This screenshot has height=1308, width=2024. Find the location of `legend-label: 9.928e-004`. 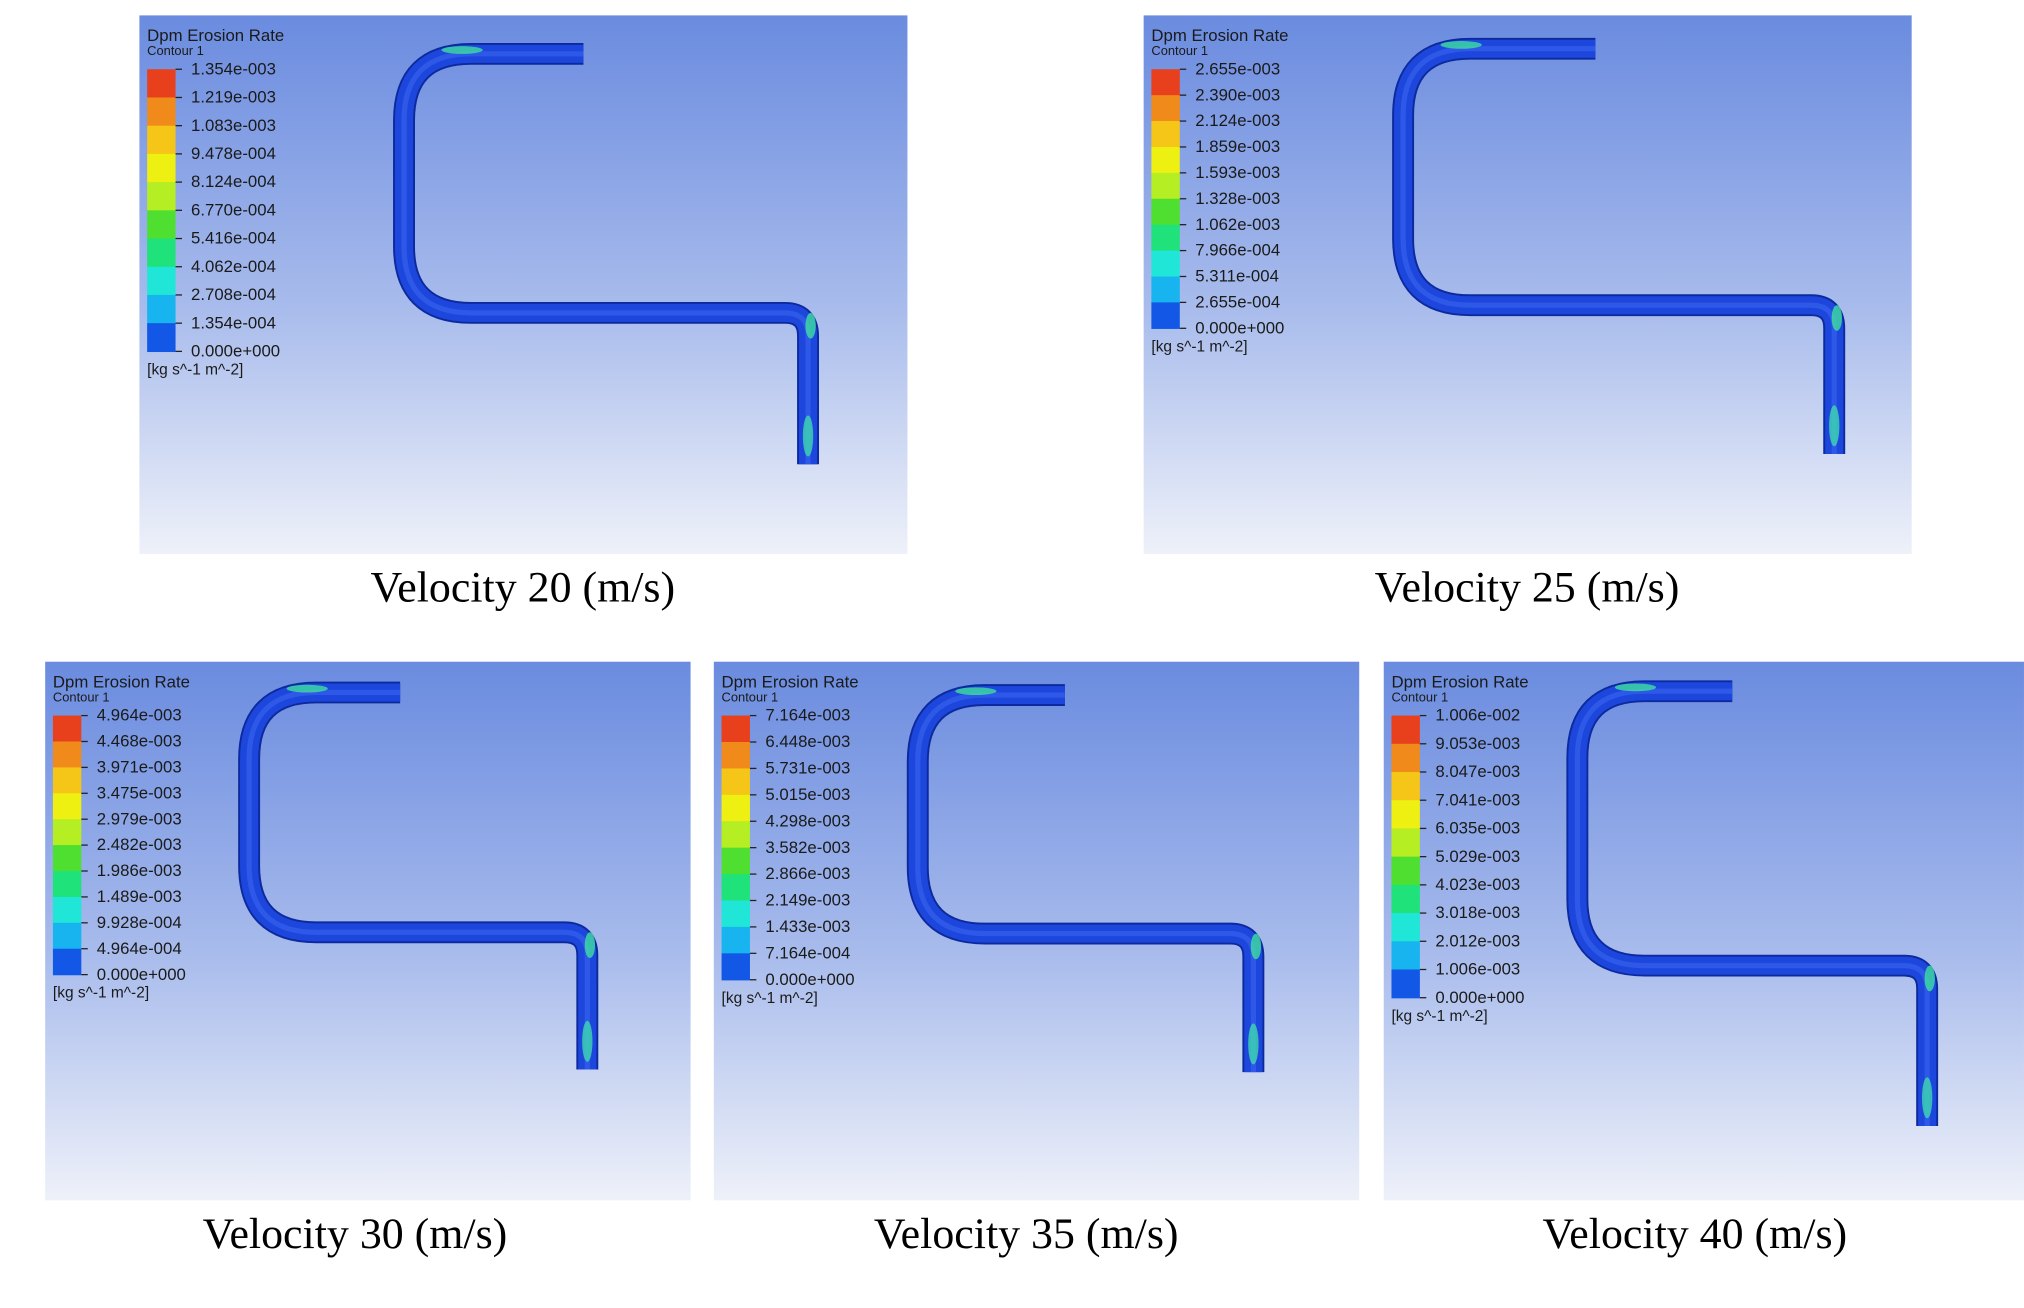

legend-label: 9.928e-004 is located at coordinates (139, 922).